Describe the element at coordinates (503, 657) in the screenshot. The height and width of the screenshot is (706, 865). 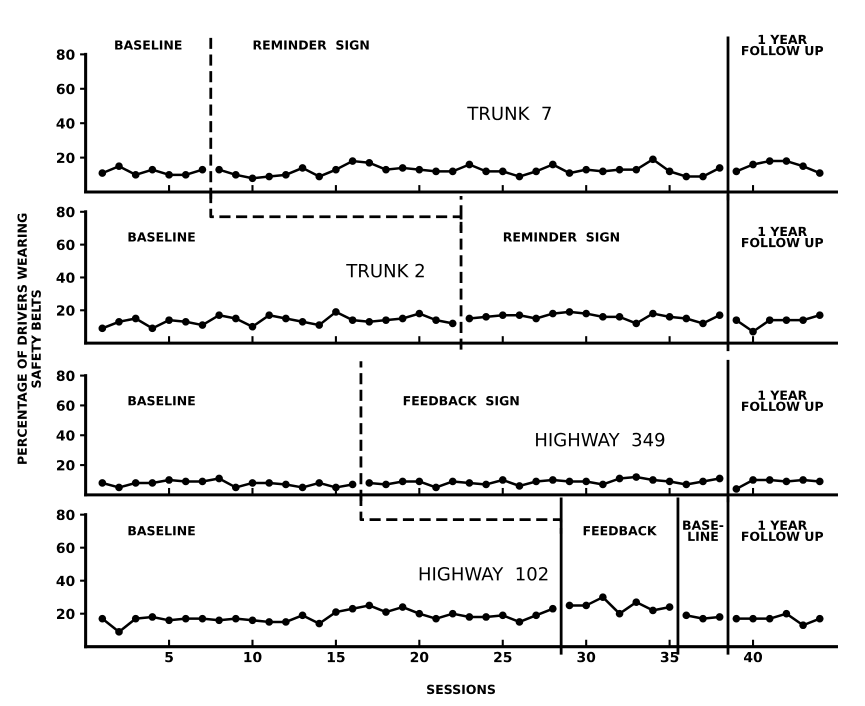
I see `x-tick-label: 25` at that location.